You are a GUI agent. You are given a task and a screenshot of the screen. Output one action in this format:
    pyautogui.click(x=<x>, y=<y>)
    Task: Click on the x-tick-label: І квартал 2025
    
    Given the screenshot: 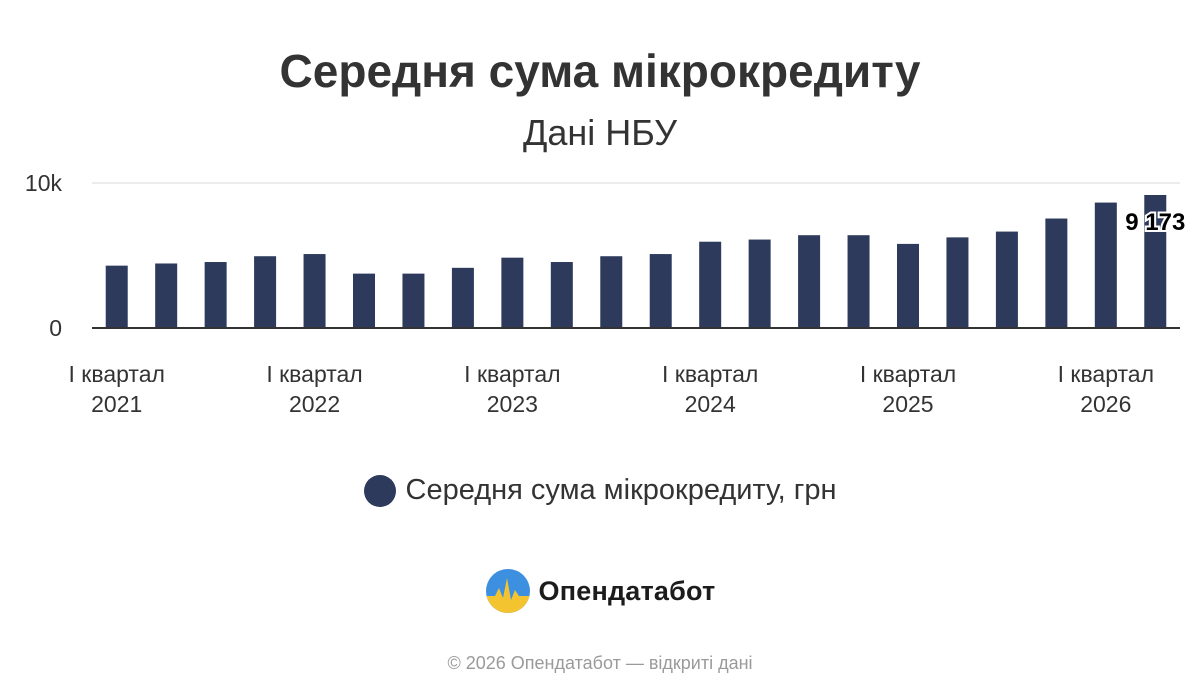 What is the action you would take?
    pyautogui.click(x=908, y=389)
    